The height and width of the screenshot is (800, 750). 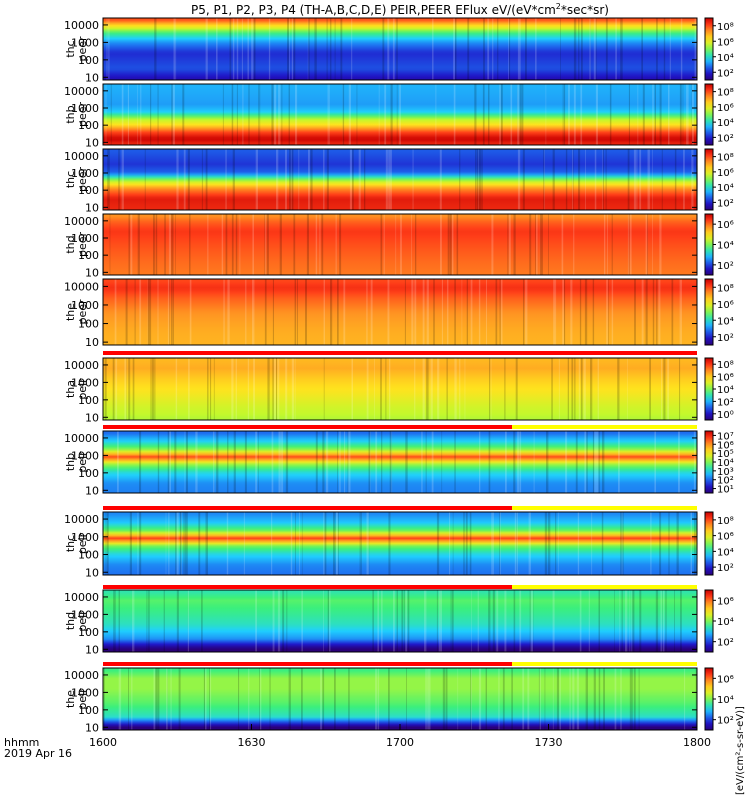 I want to click on x-tick-label: 1700, so click(x=400, y=742).